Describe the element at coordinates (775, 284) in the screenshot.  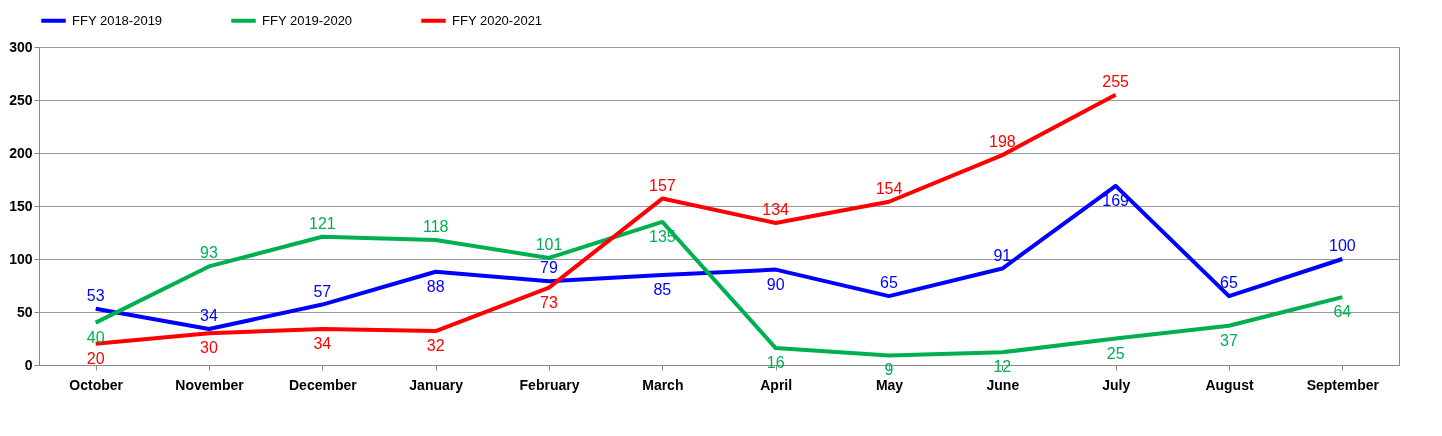
I see `data-label: 90` at that location.